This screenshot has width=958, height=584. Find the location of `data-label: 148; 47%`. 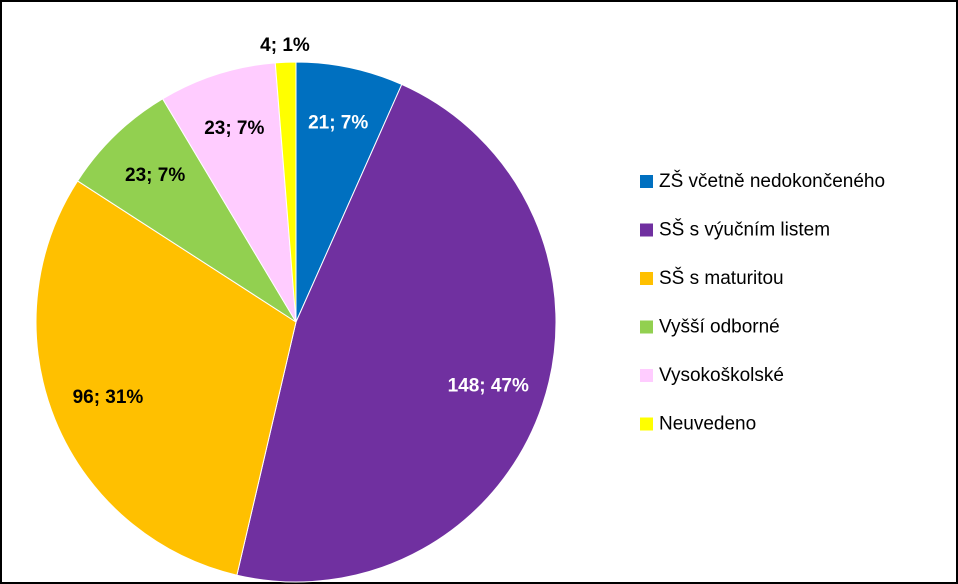

data-label: 148; 47% is located at coordinates (488, 386).